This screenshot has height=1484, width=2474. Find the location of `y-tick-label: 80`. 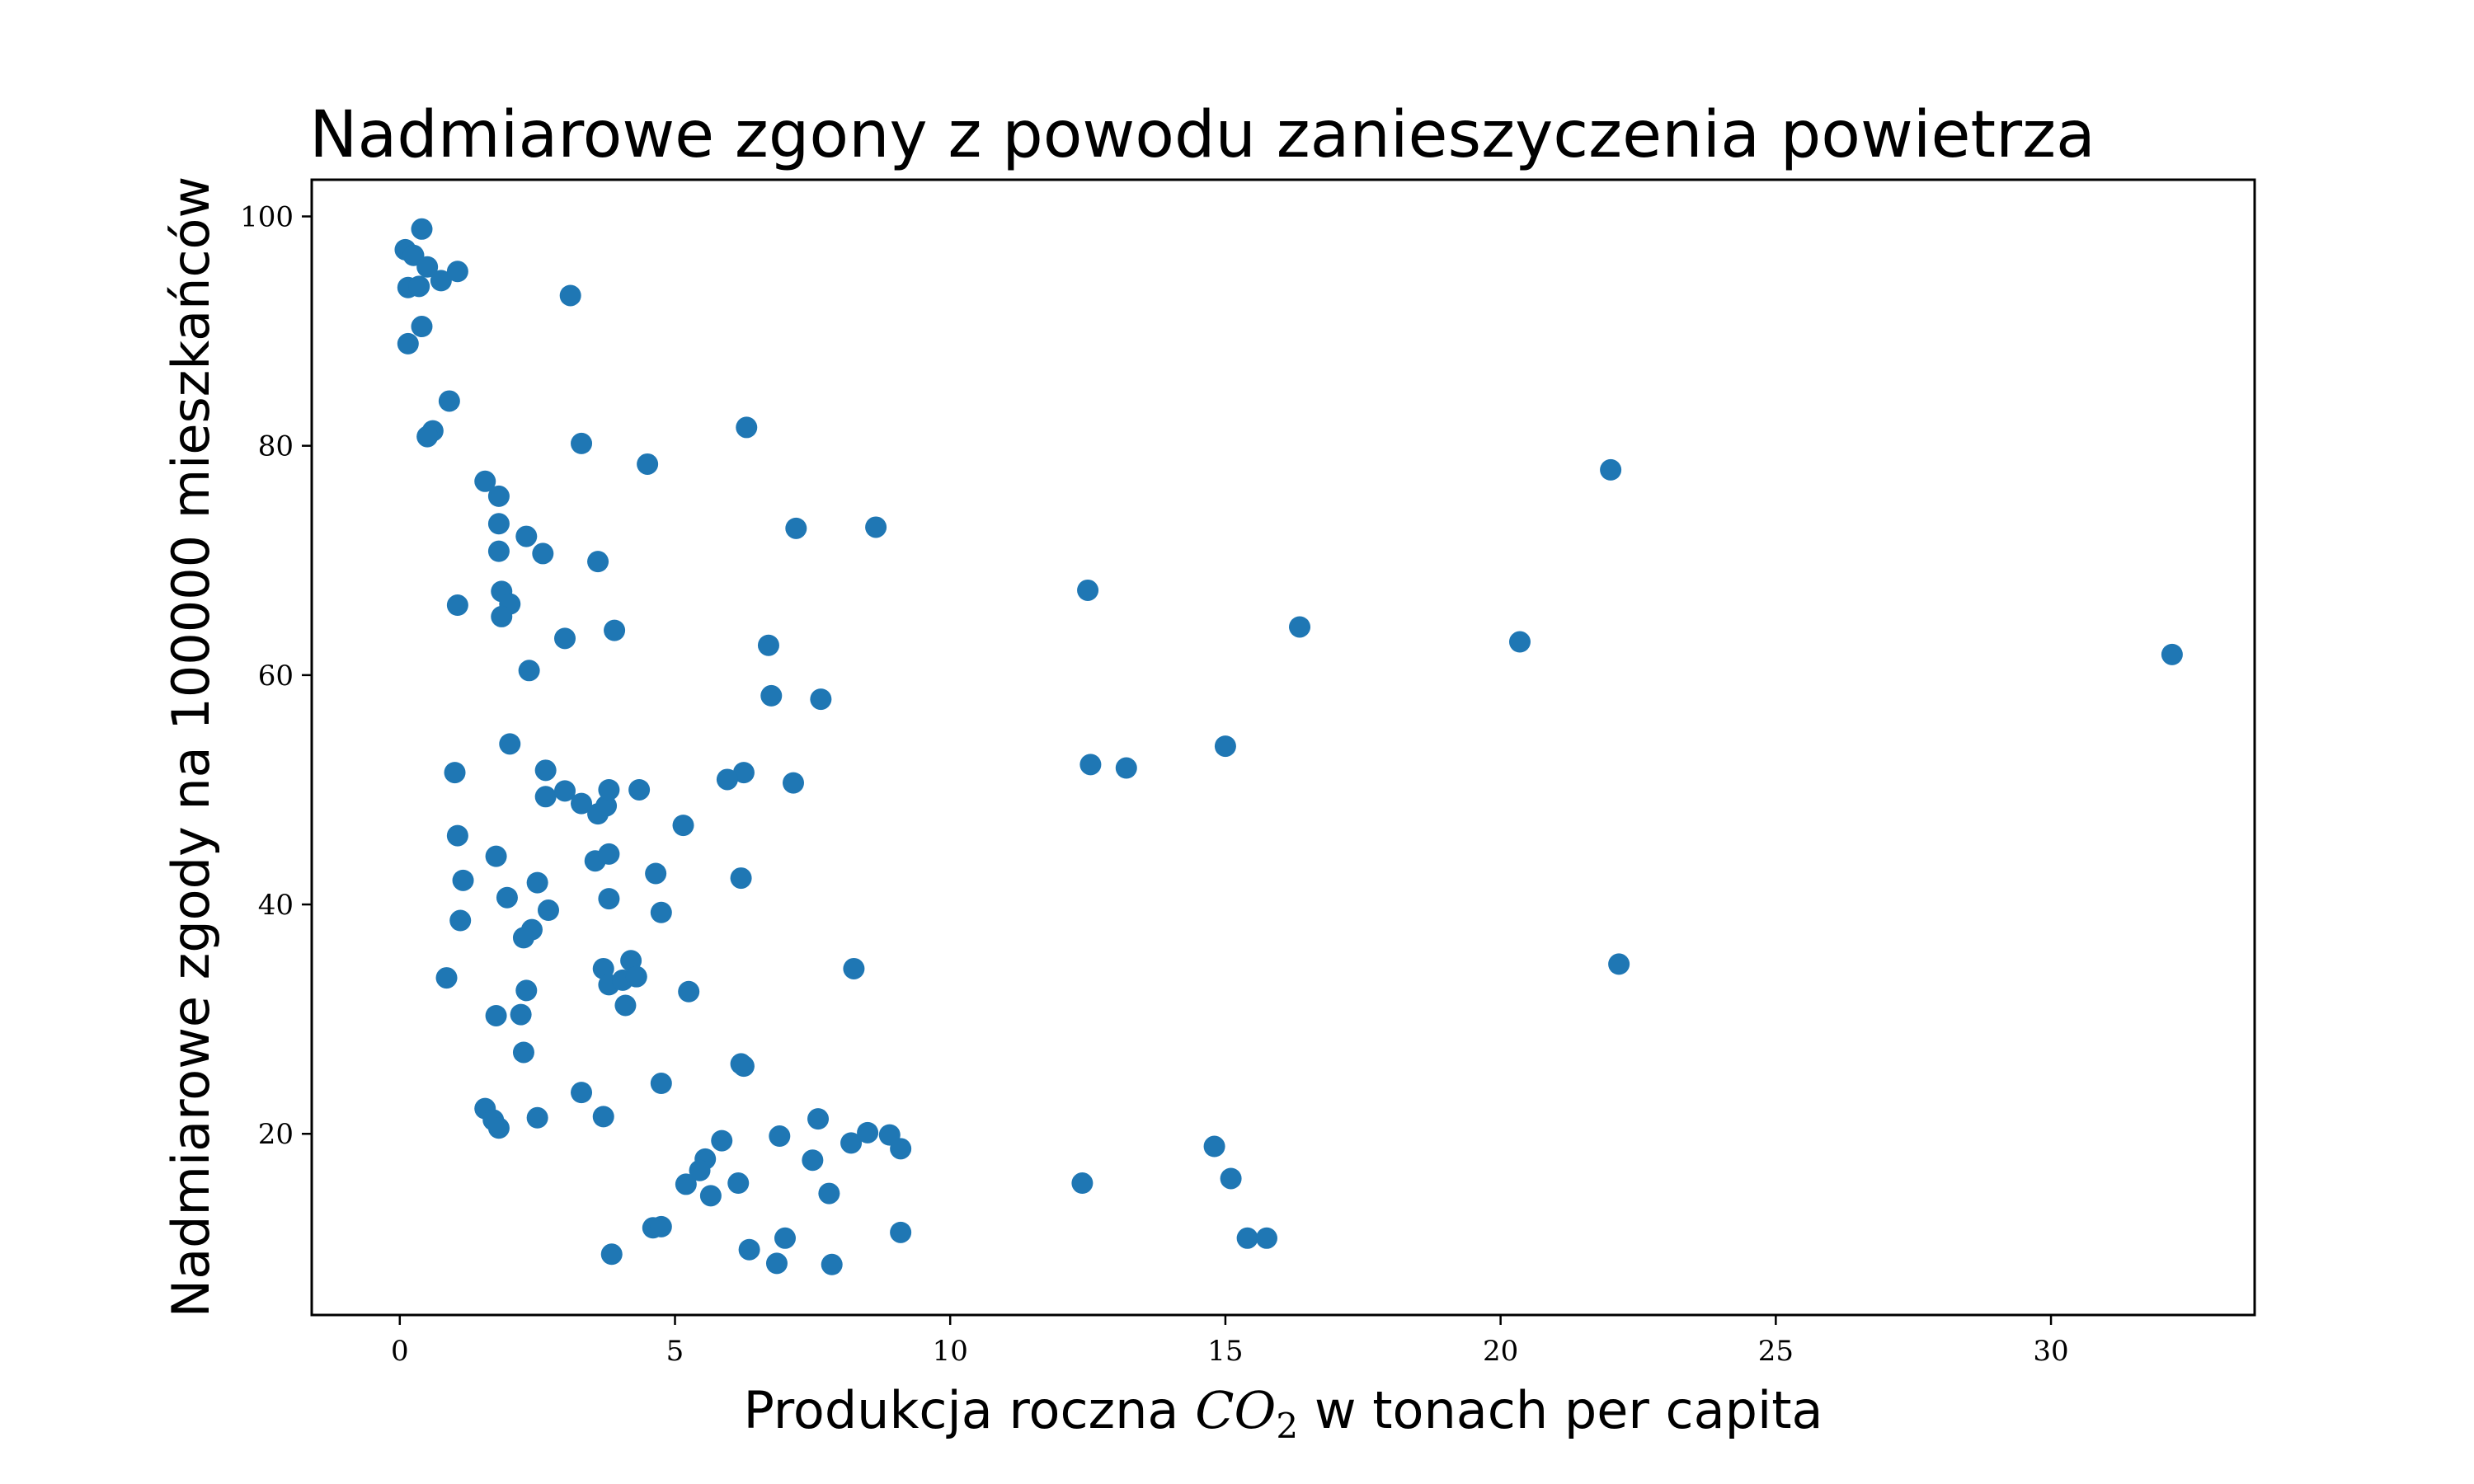

y-tick-label: 80 is located at coordinates (276, 446).